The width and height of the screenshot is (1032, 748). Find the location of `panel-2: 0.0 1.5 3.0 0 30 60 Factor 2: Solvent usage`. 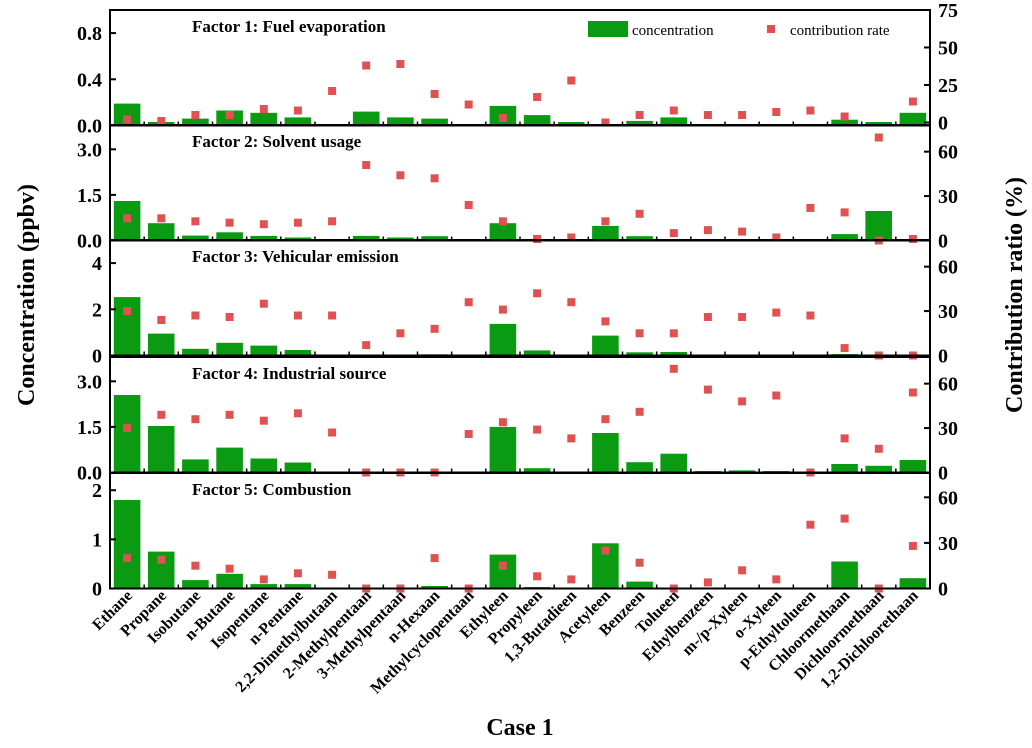

panel-2: 0.0 1.5 3.0 0 30 60 Factor 2: Solvent usage is located at coordinates (517, 188).